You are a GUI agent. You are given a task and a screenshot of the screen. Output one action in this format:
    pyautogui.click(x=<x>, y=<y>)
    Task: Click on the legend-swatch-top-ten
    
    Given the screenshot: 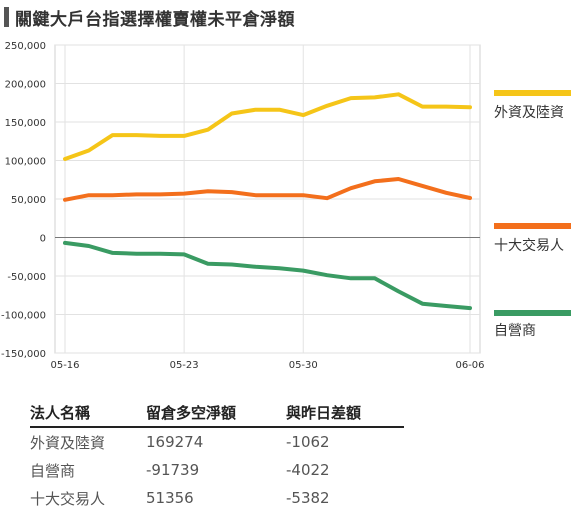 What is the action you would take?
    pyautogui.click(x=532, y=226)
    